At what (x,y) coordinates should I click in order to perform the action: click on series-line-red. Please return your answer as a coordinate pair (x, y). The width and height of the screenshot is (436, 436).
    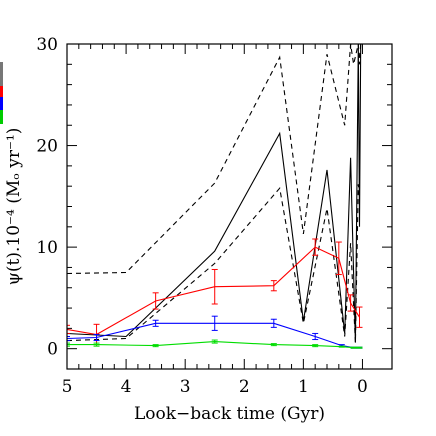
    Looking at the image, I should click on (213, 291).